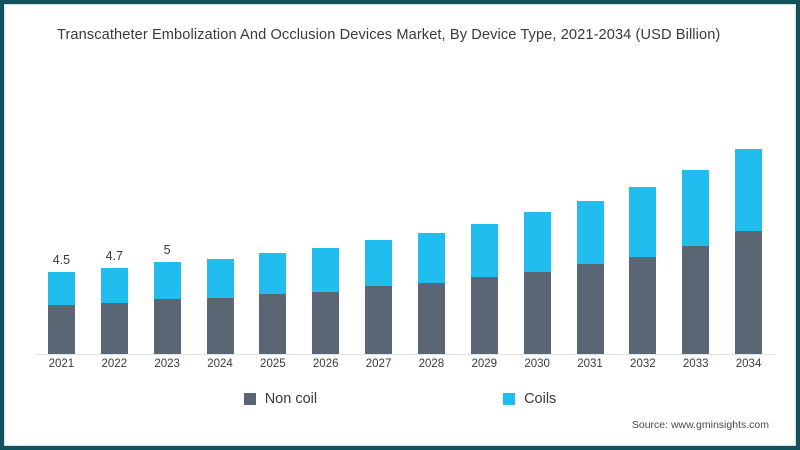 The width and height of the screenshot is (800, 450). I want to click on chart-legend: Non coil Coils, so click(400, 399).